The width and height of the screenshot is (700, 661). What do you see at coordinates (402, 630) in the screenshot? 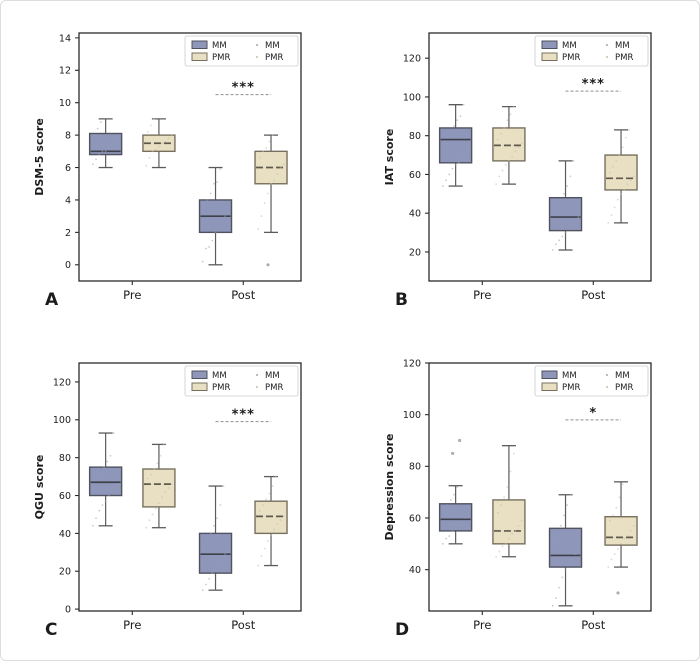
I see `panel-letter-d: D` at bounding box center [402, 630].